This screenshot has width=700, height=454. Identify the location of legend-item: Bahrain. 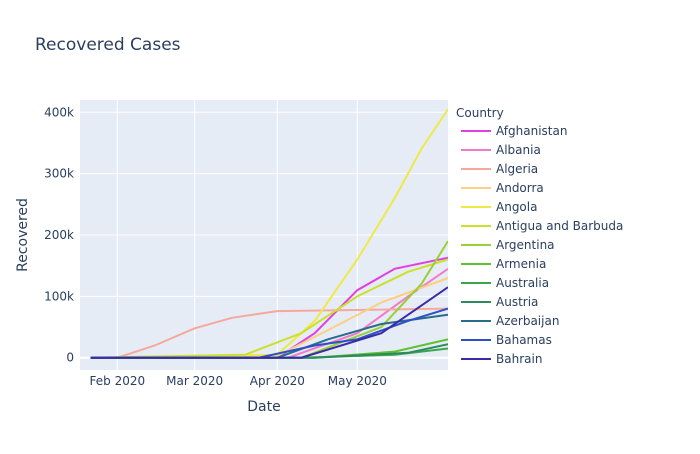
(501, 359).